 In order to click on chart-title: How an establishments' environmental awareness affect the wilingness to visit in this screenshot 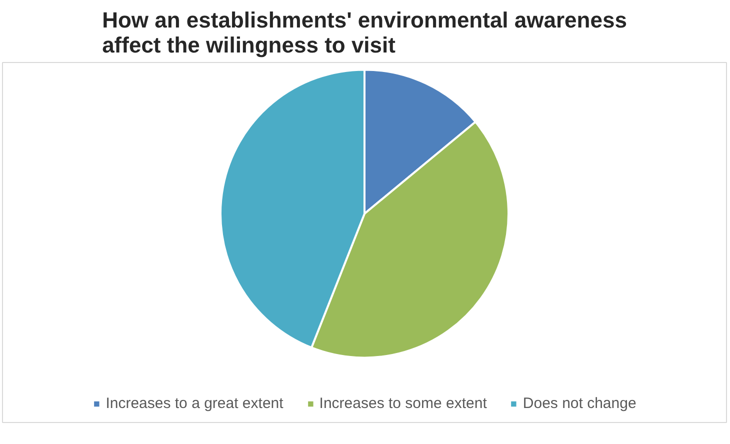, I will do `click(364, 33)`.